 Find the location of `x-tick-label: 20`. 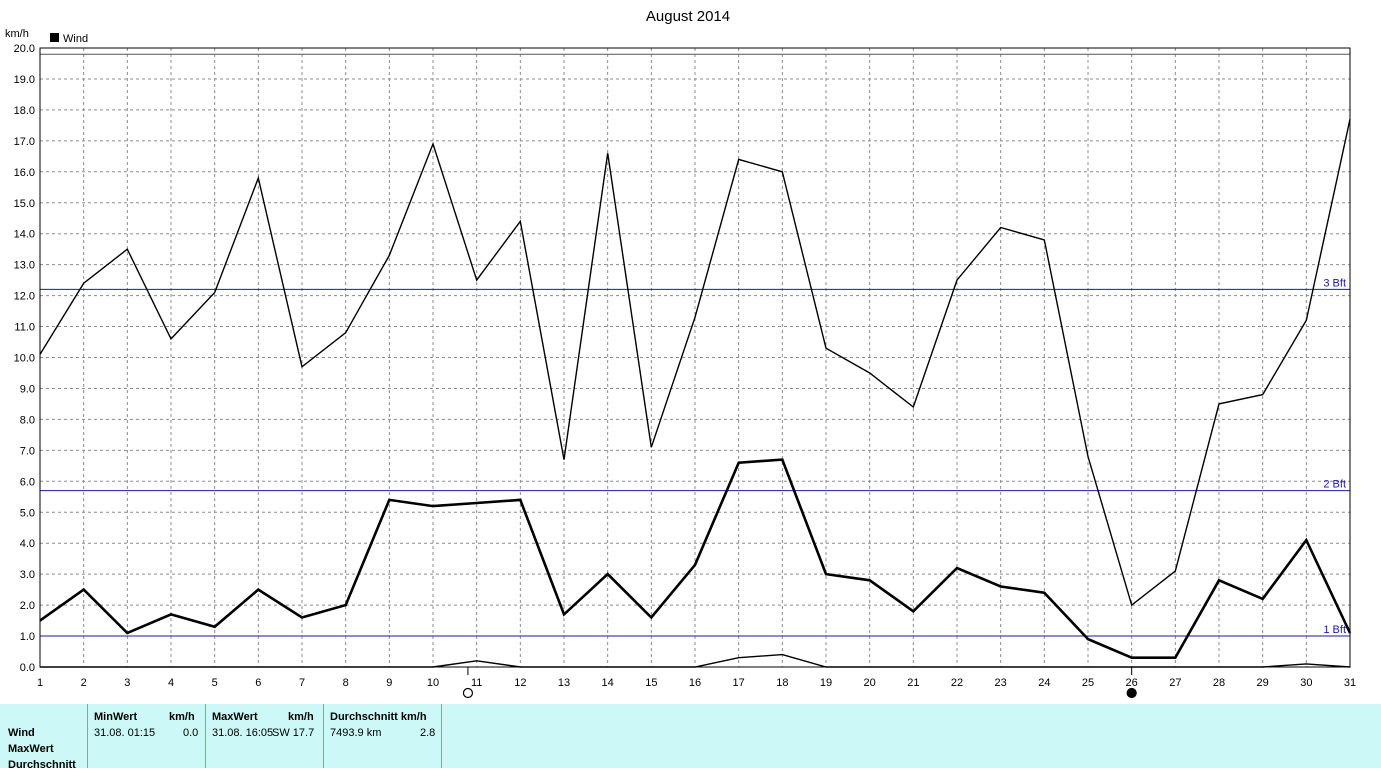

x-tick-label: 20 is located at coordinates (870, 683).